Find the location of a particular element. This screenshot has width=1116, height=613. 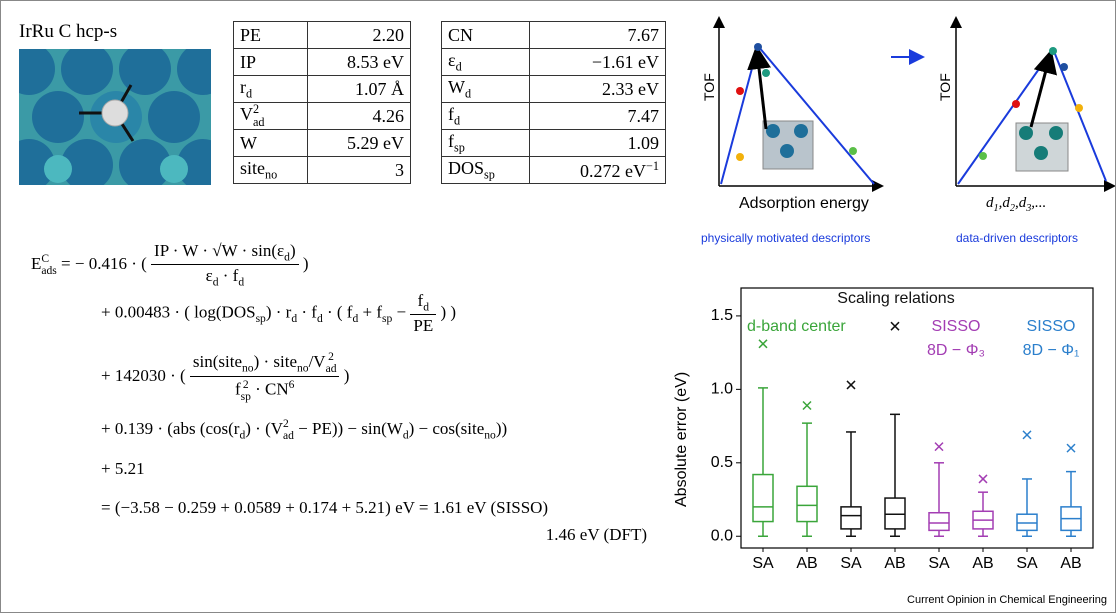

math-text: PE is located at coordinates (251, 34).